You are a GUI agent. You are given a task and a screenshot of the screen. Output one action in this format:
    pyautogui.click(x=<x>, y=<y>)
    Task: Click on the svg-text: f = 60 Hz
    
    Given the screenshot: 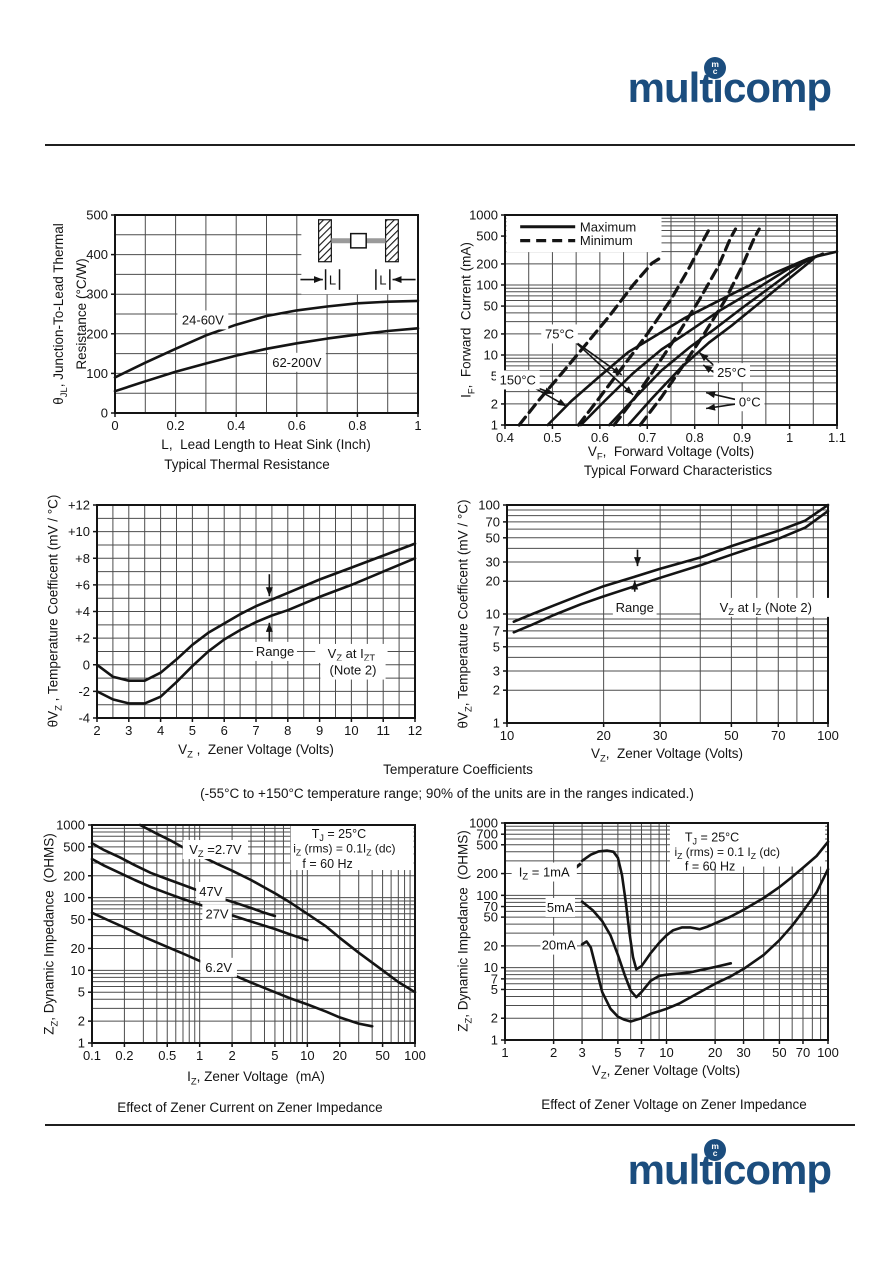 What is the action you would take?
    pyautogui.click(x=710, y=866)
    